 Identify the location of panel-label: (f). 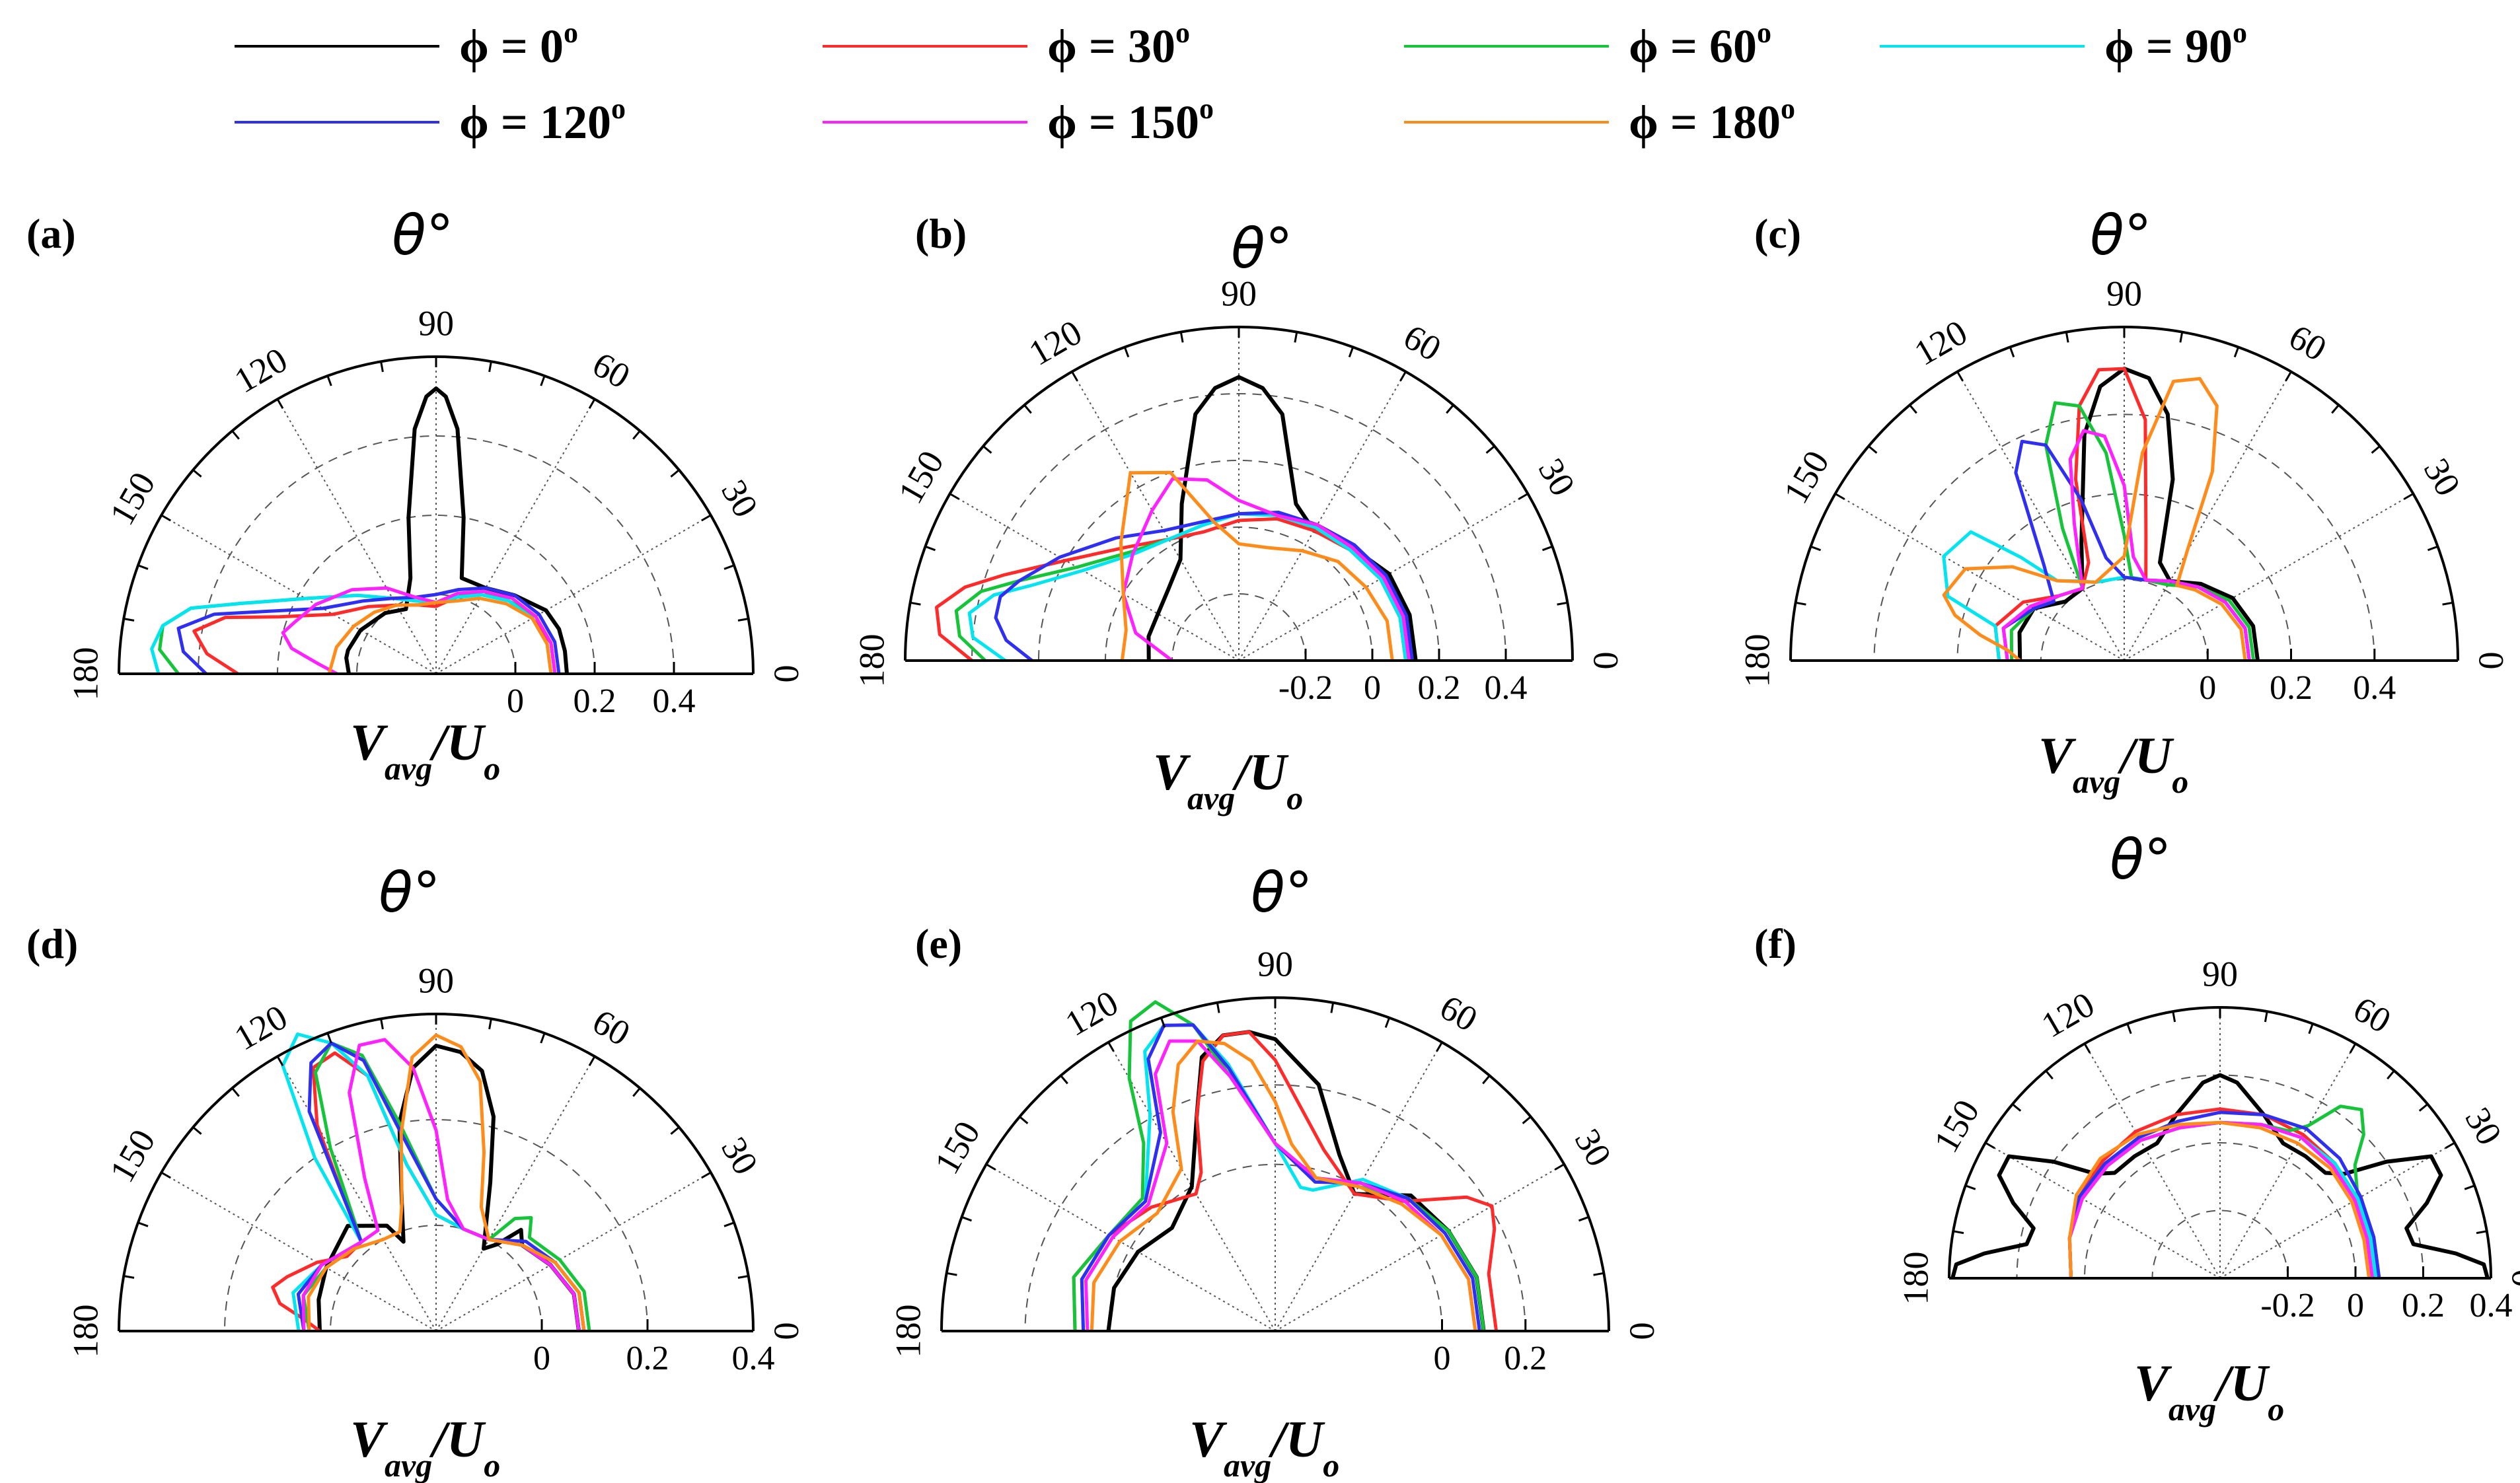
(1775, 943).